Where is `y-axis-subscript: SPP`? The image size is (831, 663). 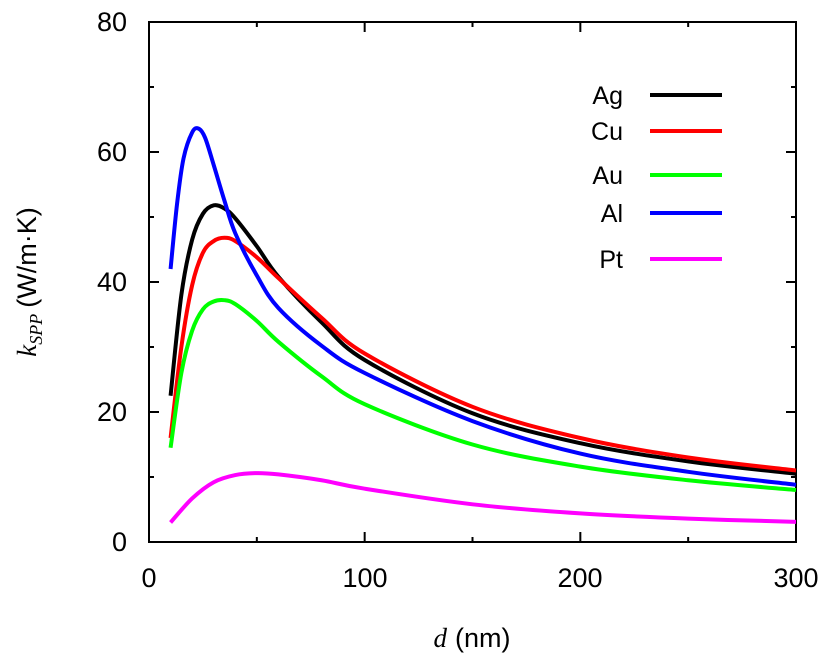 y-axis-subscript: SPP is located at coordinates (36, 329).